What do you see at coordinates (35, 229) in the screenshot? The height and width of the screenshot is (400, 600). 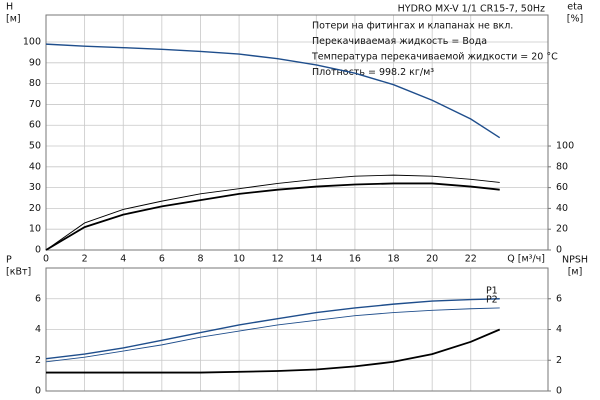 I see `y-tick-label: 10` at bounding box center [35, 229].